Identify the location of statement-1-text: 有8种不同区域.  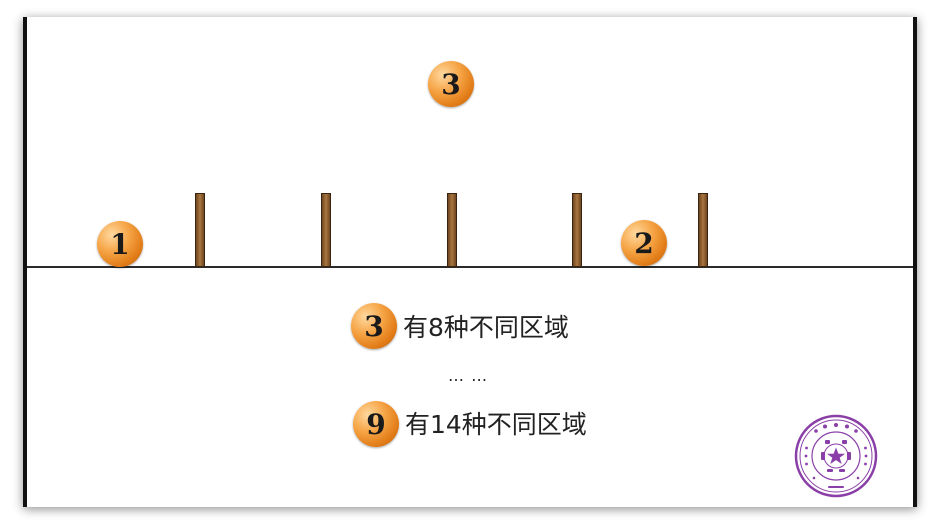
(486, 327).